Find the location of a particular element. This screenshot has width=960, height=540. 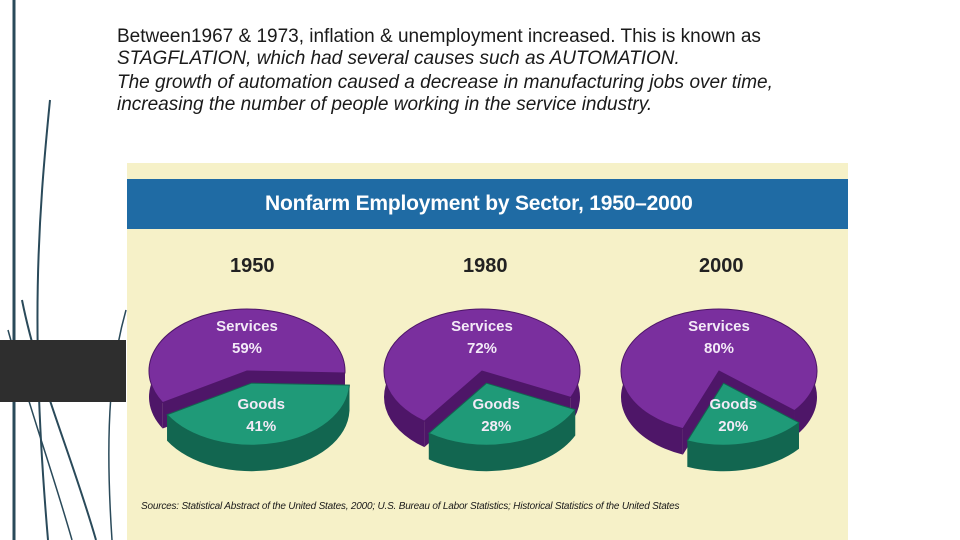

slice-value-1950-goods: 41% is located at coordinates (261, 426).